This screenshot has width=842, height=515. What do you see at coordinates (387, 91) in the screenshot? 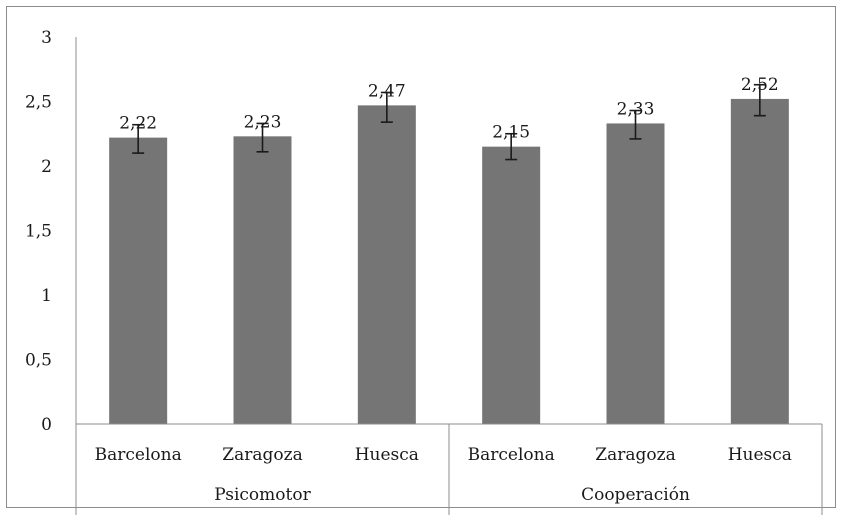
I see `data-label: 2,47` at bounding box center [387, 91].